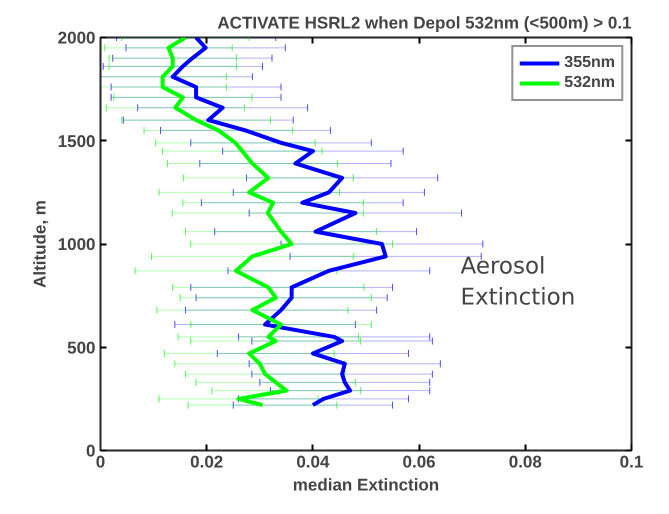  Describe the element at coordinates (419, 462) in the screenshot. I see `x-tick-label: 0.06` at that location.